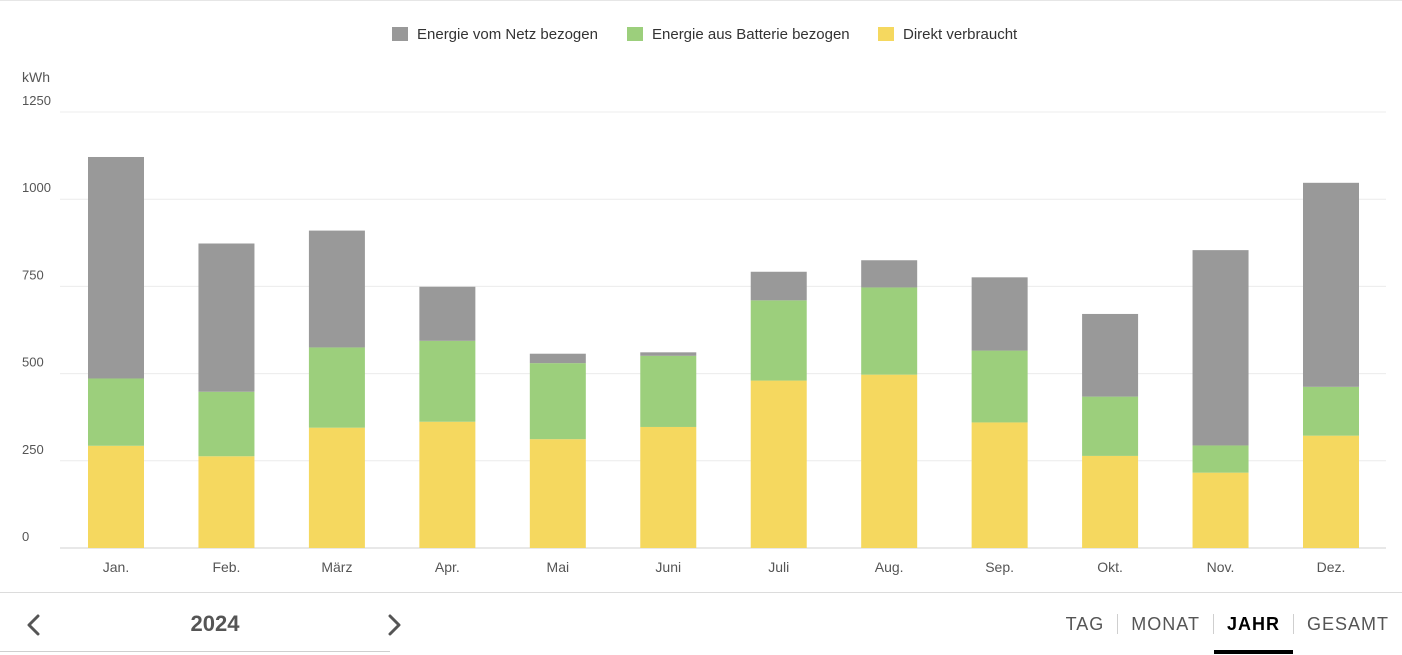 The image size is (1402, 655). I want to click on x-tick-label: Apr., so click(447, 567).